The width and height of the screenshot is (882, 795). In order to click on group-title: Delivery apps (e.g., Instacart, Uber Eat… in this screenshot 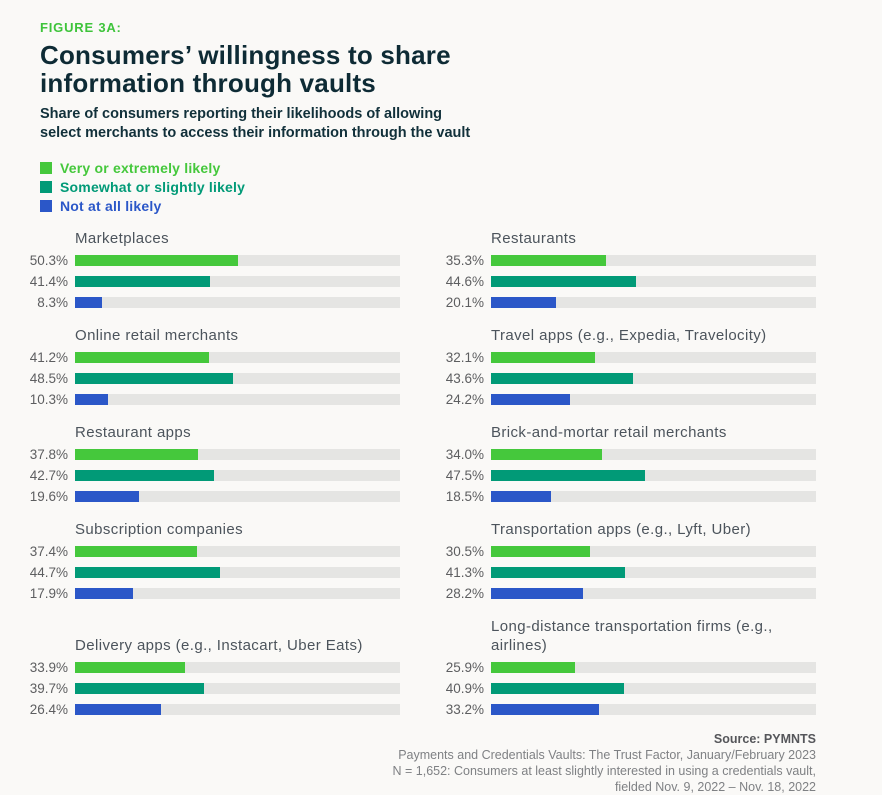, I will do `click(219, 645)`.